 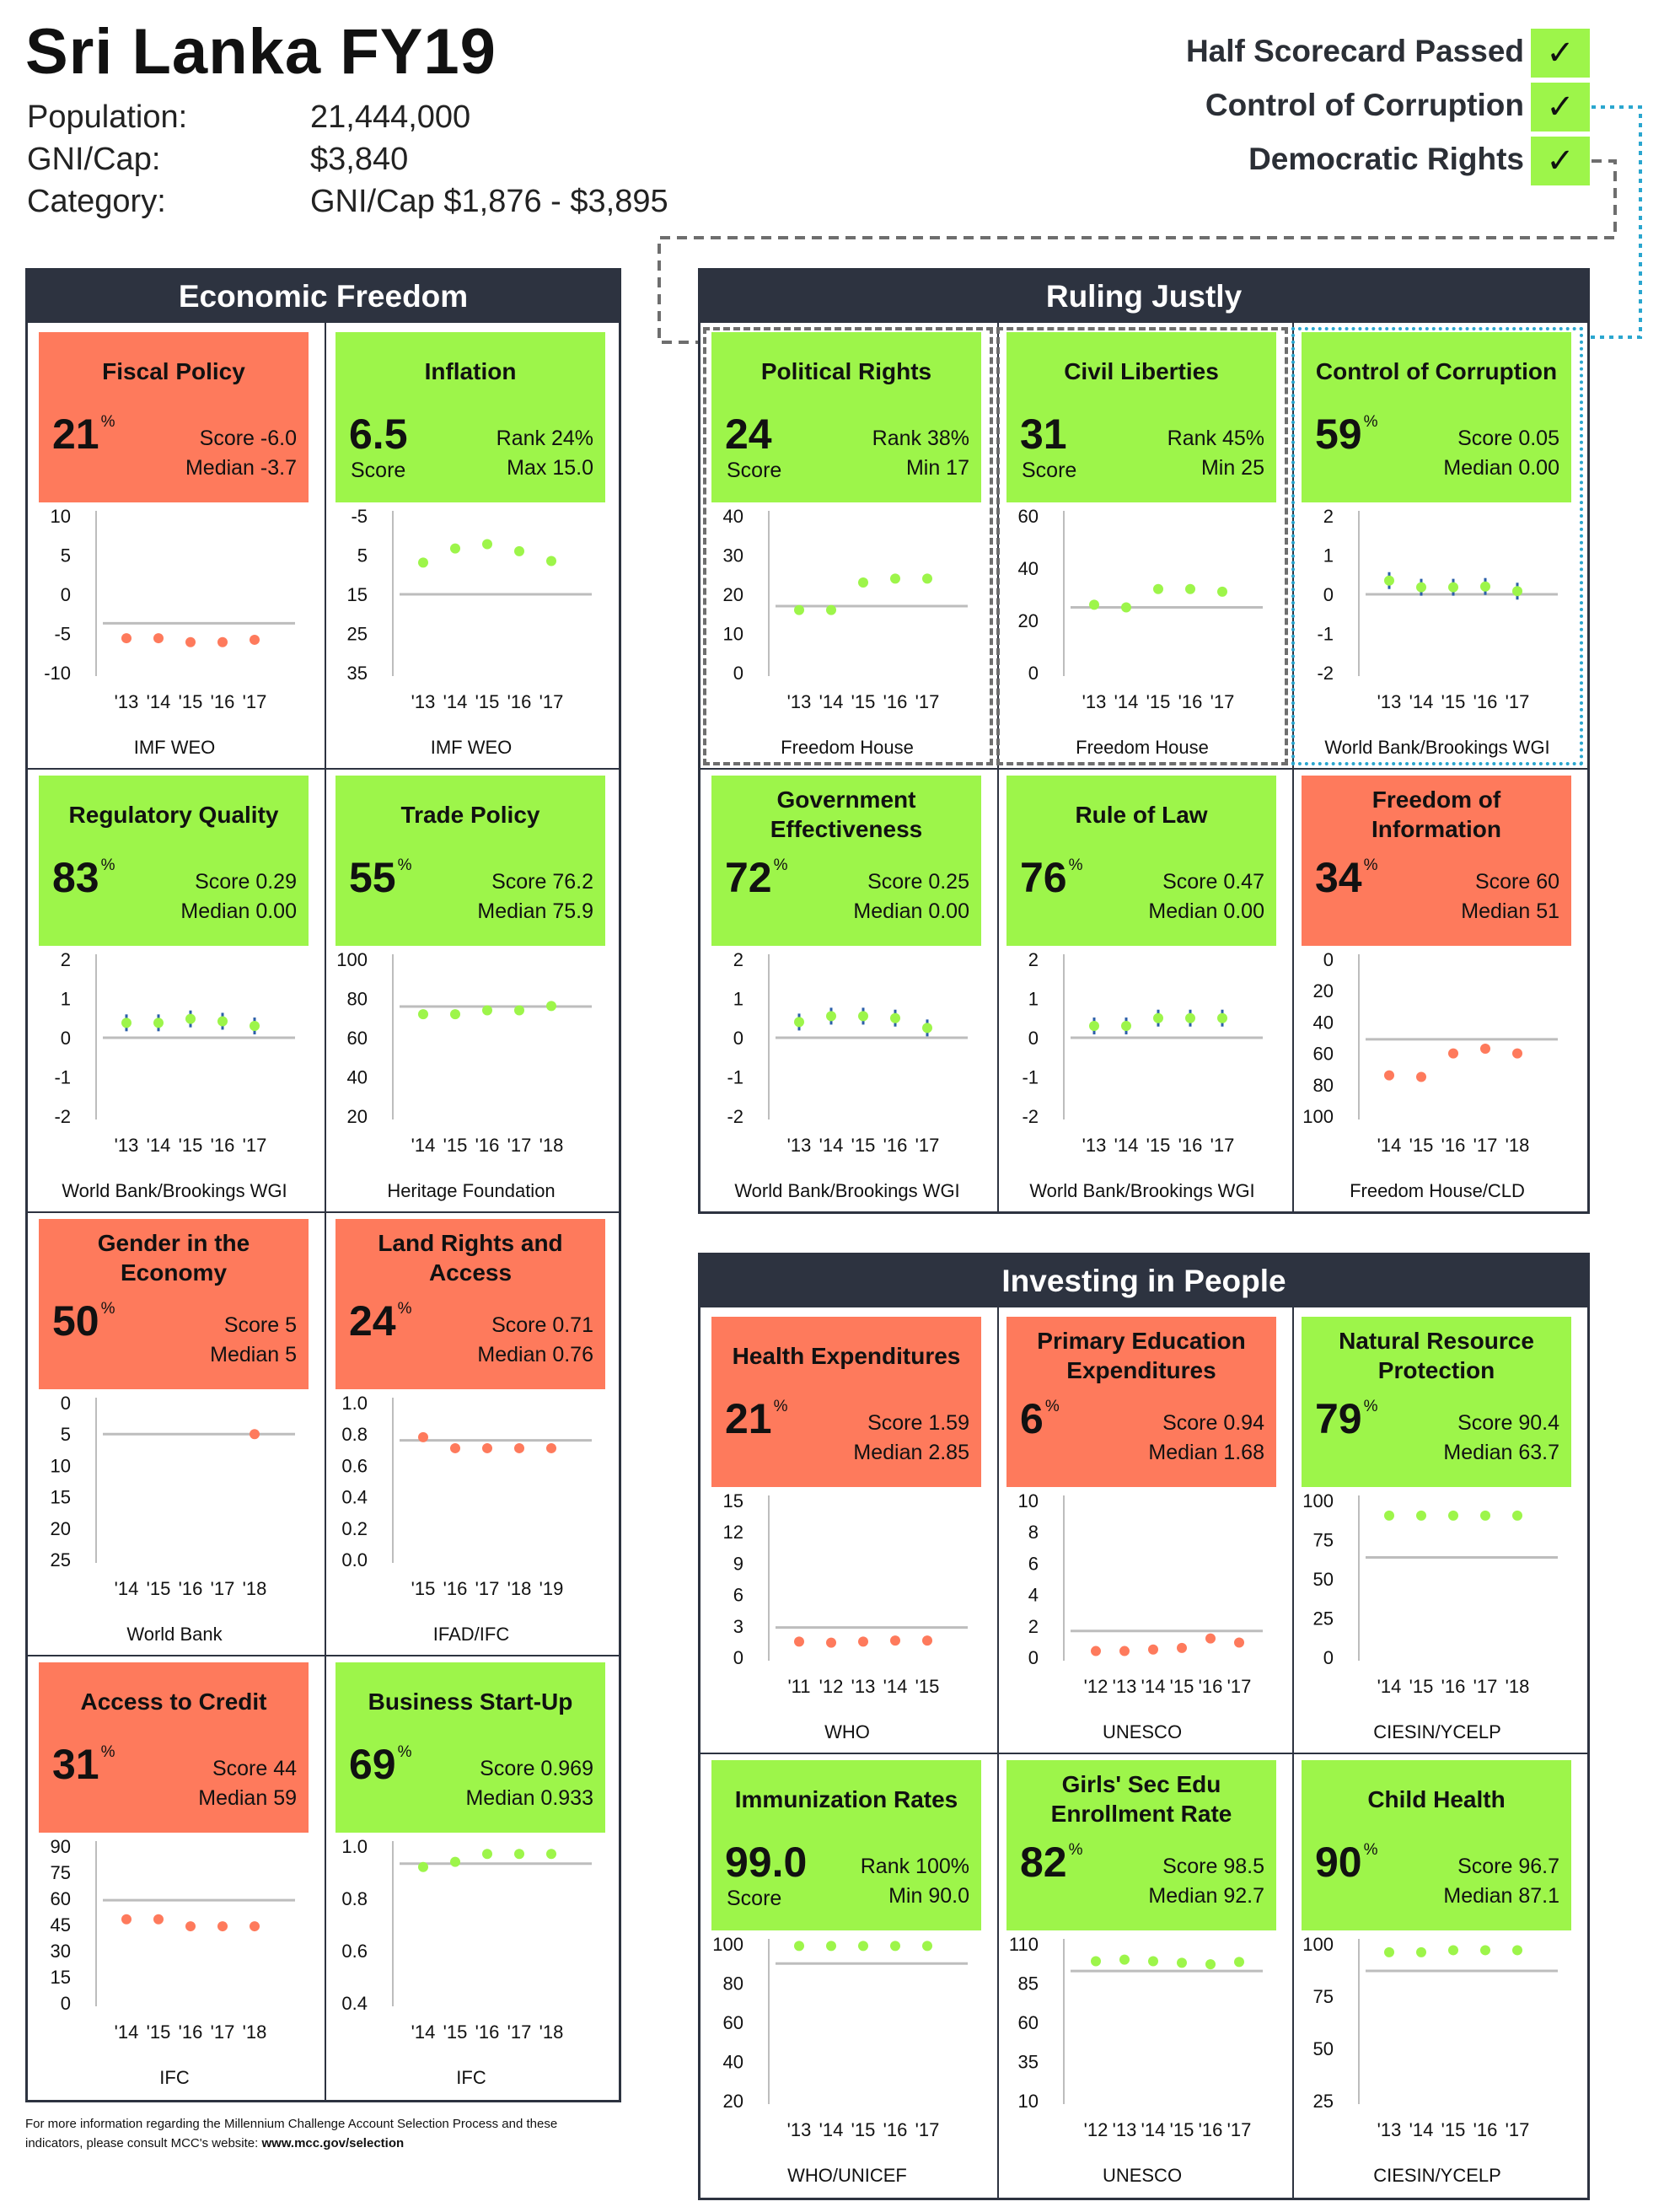 I want to click on indicator-source: Freedom House/CLD, so click(x=1437, y=1190).